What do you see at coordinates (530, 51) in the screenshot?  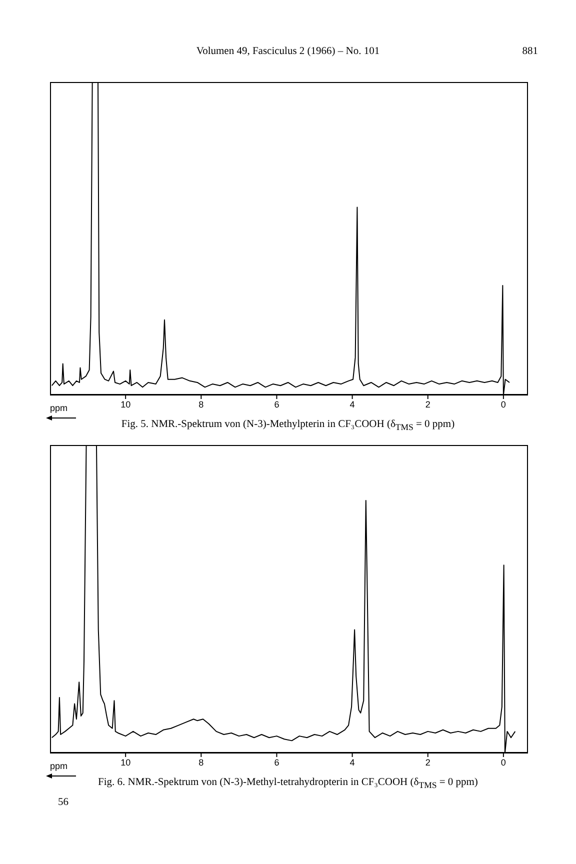 I see `text: 881` at bounding box center [530, 51].